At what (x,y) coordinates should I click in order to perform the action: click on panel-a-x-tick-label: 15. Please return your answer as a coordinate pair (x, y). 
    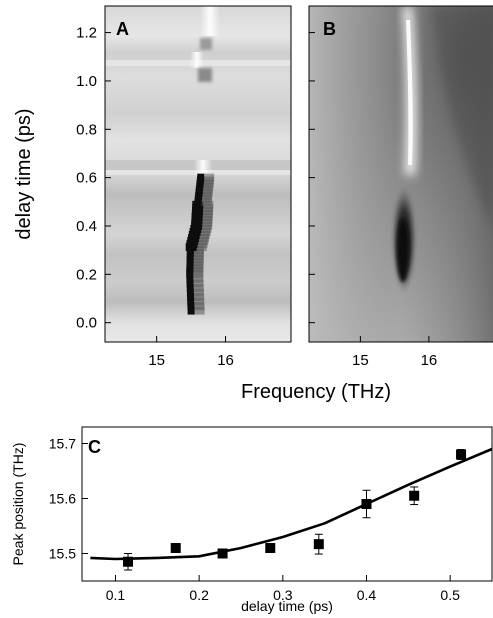
    Looking at the image, I should click on (156, 360).